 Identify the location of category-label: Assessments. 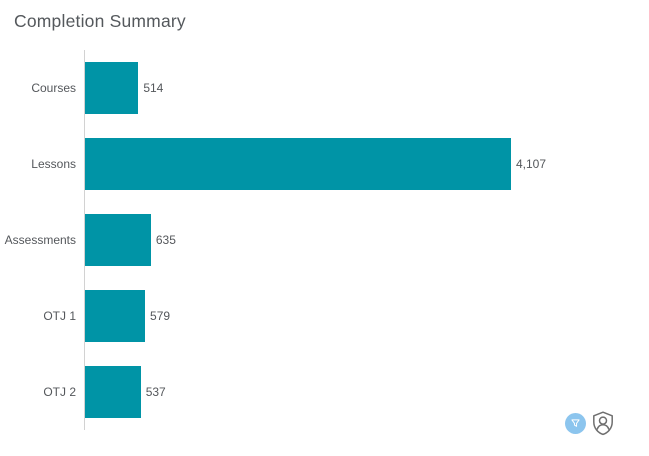
(40, 240).